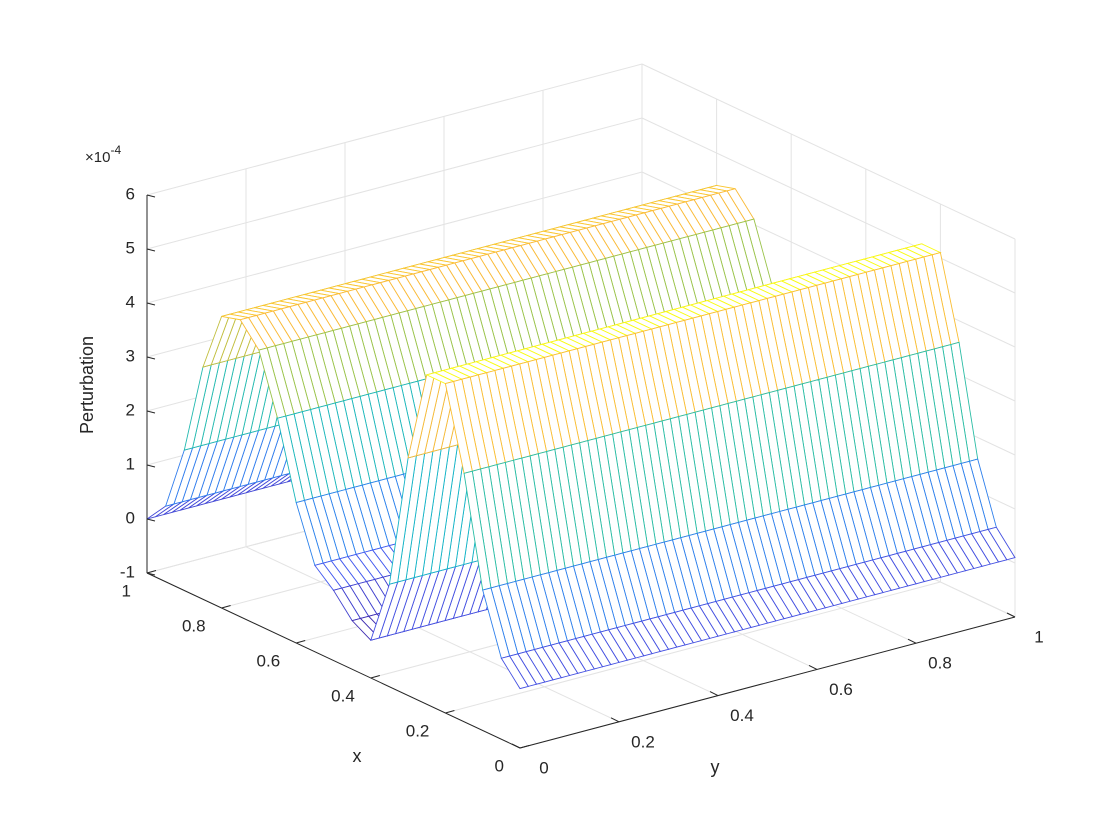  Describe the element at coordinates (126, 590) in the screenshot. I see `x-tick-label: 1` at that location.